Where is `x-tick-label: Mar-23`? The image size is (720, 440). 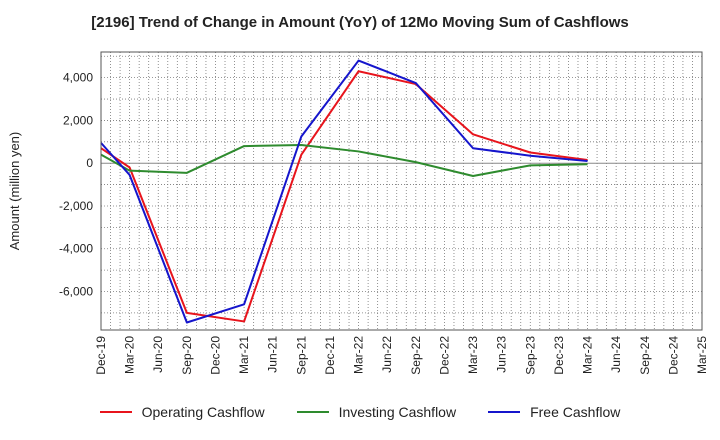
x-tick-label: Mar-23 is located at coordinates (473, 355).